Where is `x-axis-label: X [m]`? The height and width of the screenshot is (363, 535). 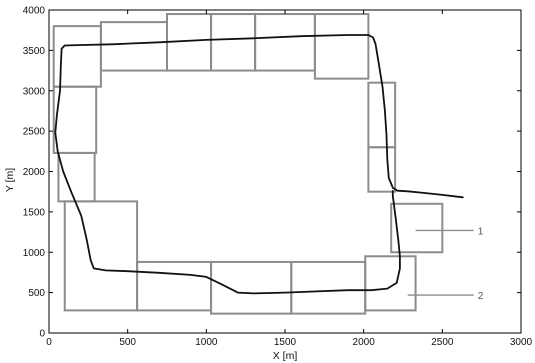
x-axis-label: X [m] is located at coordinates (285, 356).